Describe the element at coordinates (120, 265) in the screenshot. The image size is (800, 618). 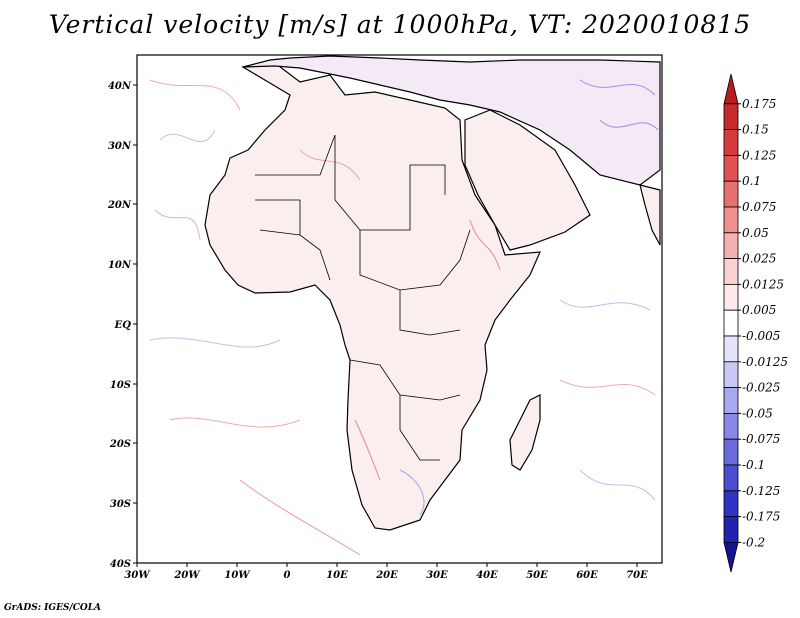
I see `lat-label: 10N` at that location.